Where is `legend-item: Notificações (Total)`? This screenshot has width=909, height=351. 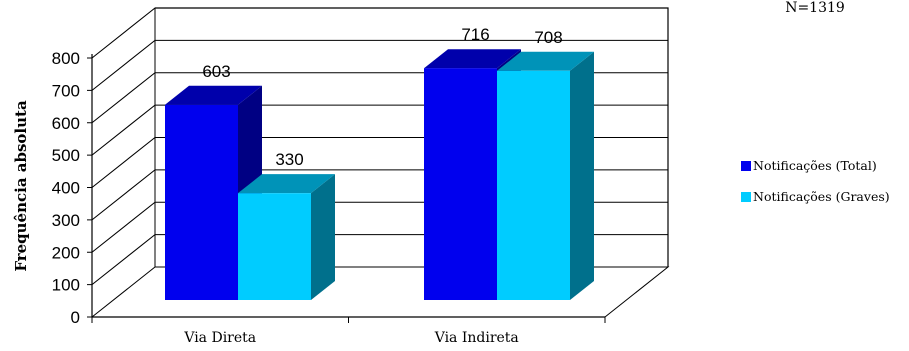
legend-item: Notificações (Total) is located at coordinates (809, 165).